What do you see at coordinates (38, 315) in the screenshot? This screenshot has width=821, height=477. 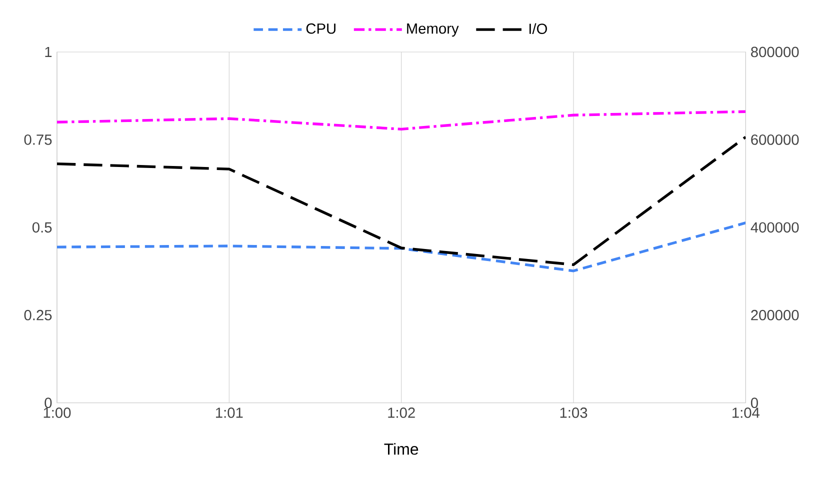 I see `y-tick-label: 0.25` at bounding box center [38, 315].